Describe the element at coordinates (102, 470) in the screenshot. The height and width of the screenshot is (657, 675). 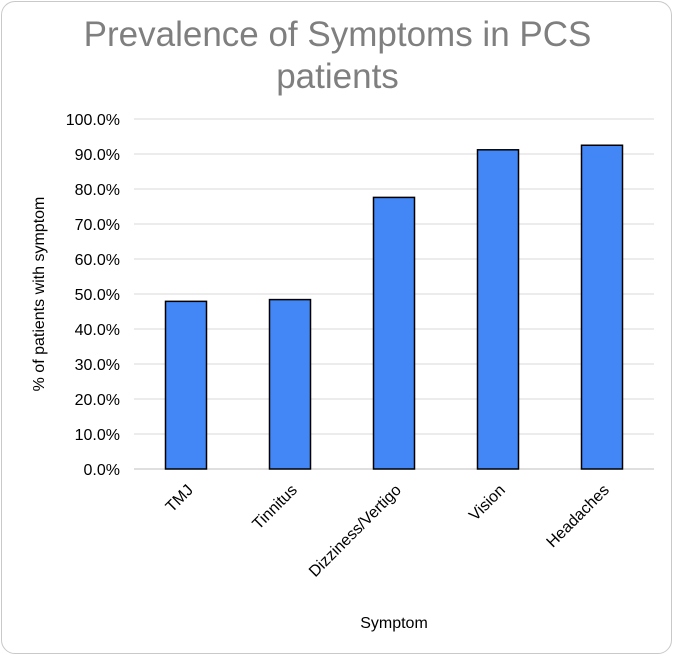
I see `y-tick-label: 0.0%` at that location.